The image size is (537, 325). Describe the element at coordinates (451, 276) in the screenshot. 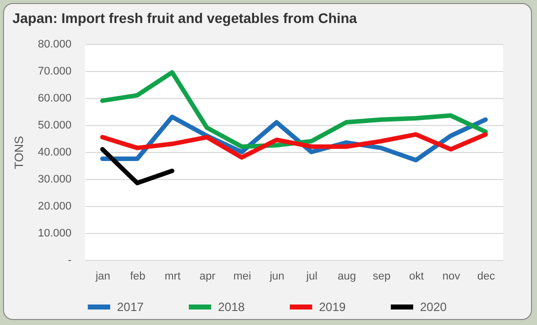

I see `x-tick-label: nov` at that location.